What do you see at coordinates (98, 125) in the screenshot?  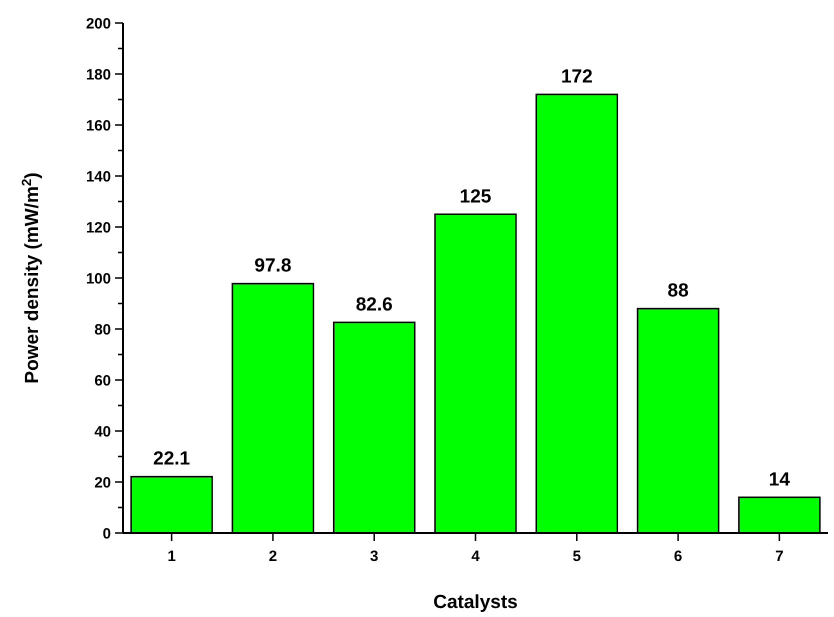 I see `y-tick-label: 160` at bounding box center [98, 125].